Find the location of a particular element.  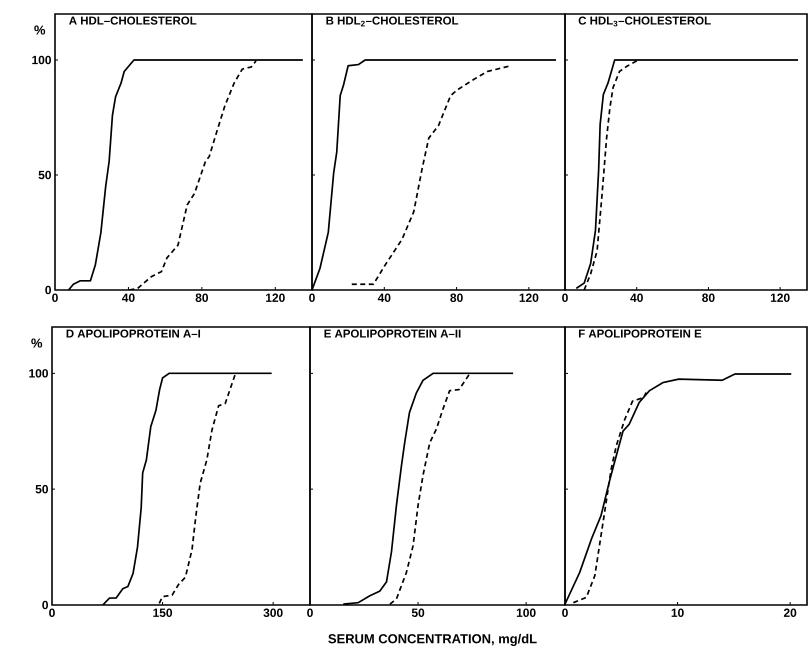

chart-title: D APOLIPOPROTEIN A–I is located at coordinates (133, 334).